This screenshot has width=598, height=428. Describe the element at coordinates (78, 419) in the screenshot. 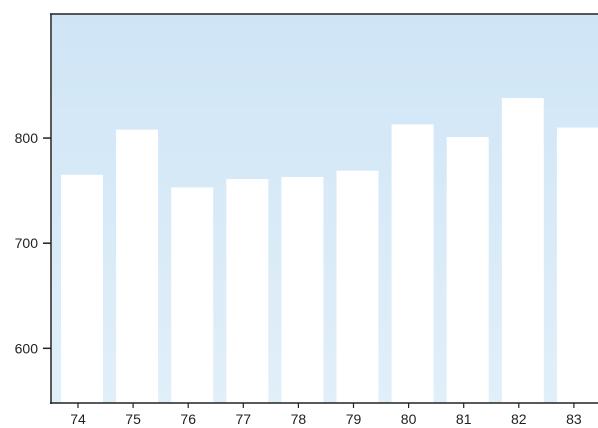

I see `x-tick-label-74: 74` at that location.